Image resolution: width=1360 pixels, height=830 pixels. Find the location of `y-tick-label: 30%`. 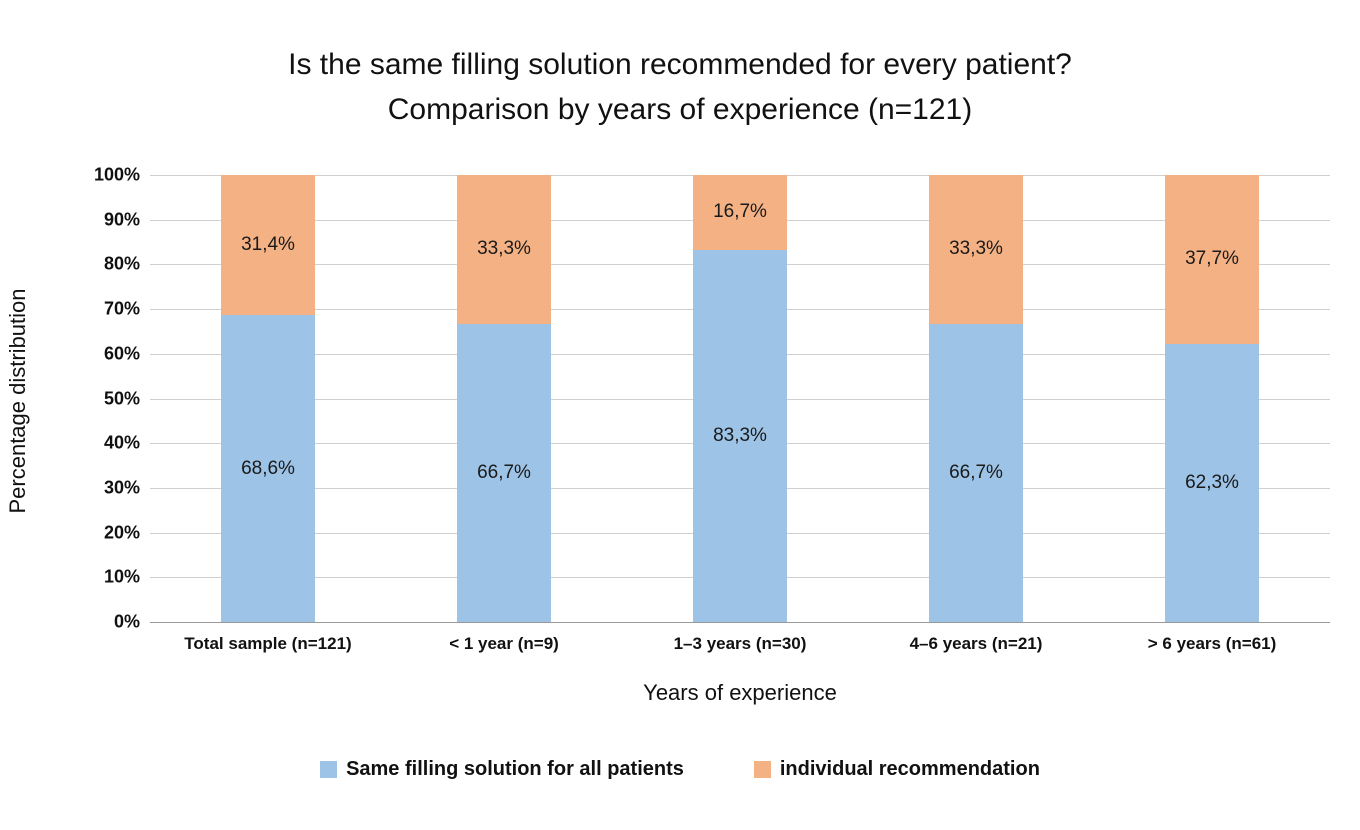

y-tick-label: 30% is located at coordinates (121, 487).